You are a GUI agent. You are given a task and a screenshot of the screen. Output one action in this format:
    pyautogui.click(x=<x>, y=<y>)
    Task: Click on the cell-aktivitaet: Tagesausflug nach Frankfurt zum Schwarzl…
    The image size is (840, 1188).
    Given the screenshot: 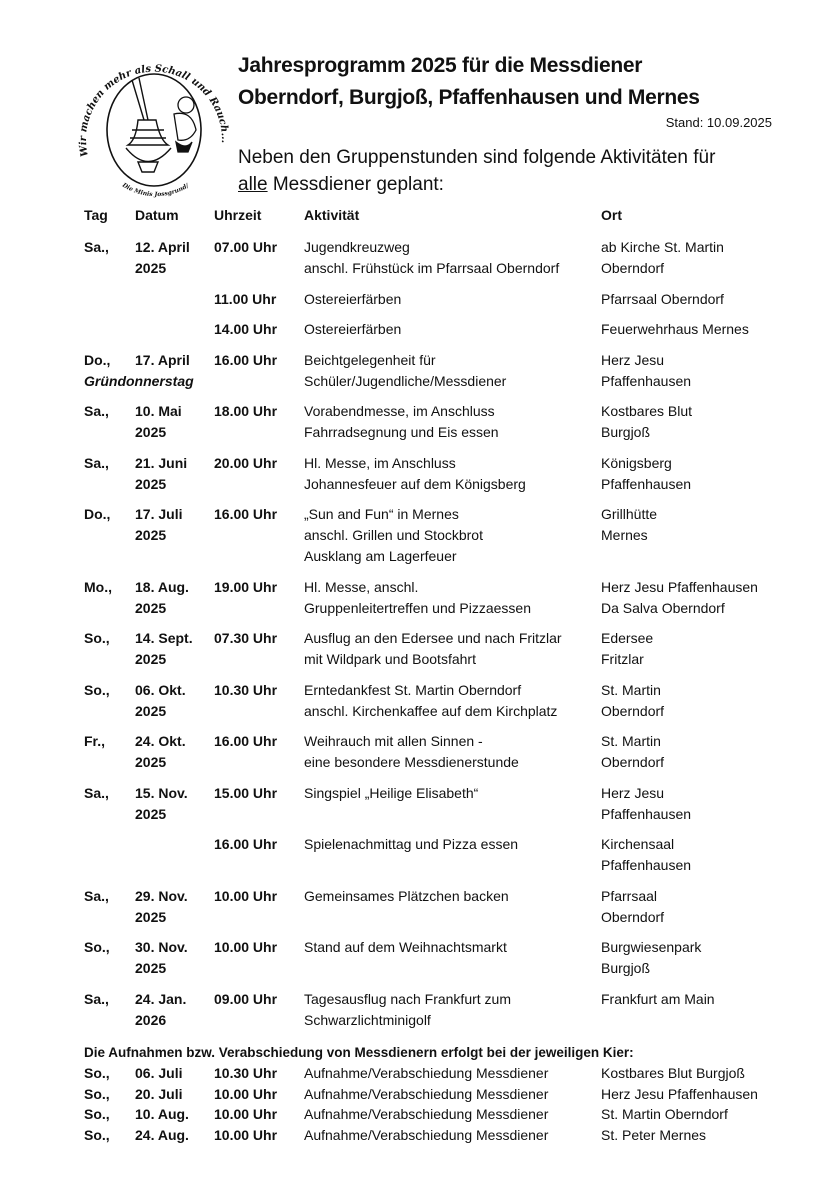 What is the action you would take?
    pyautogui.click(x=407, y=1009)
    